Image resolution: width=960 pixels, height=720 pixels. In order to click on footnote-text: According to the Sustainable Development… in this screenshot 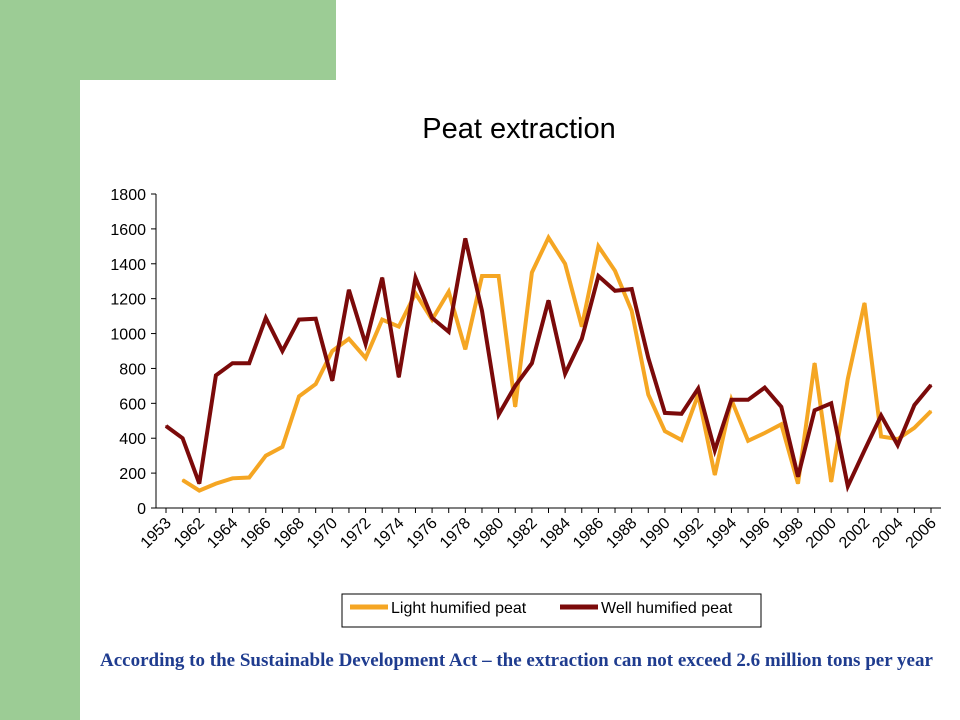, I will do `click(516, 660)`.